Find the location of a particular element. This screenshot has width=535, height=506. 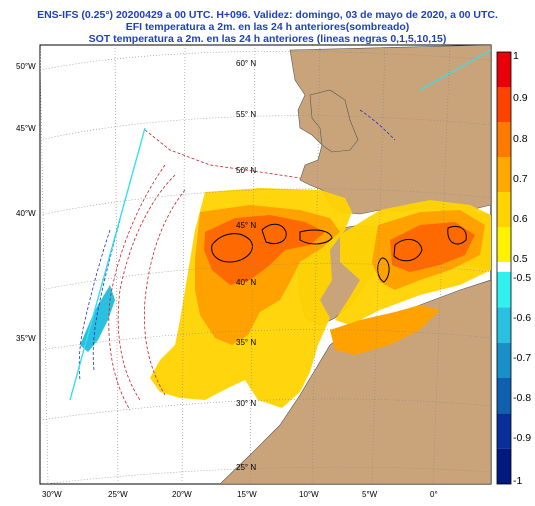

grid-label-10w: 10°W is located at coordinates (309, 494).